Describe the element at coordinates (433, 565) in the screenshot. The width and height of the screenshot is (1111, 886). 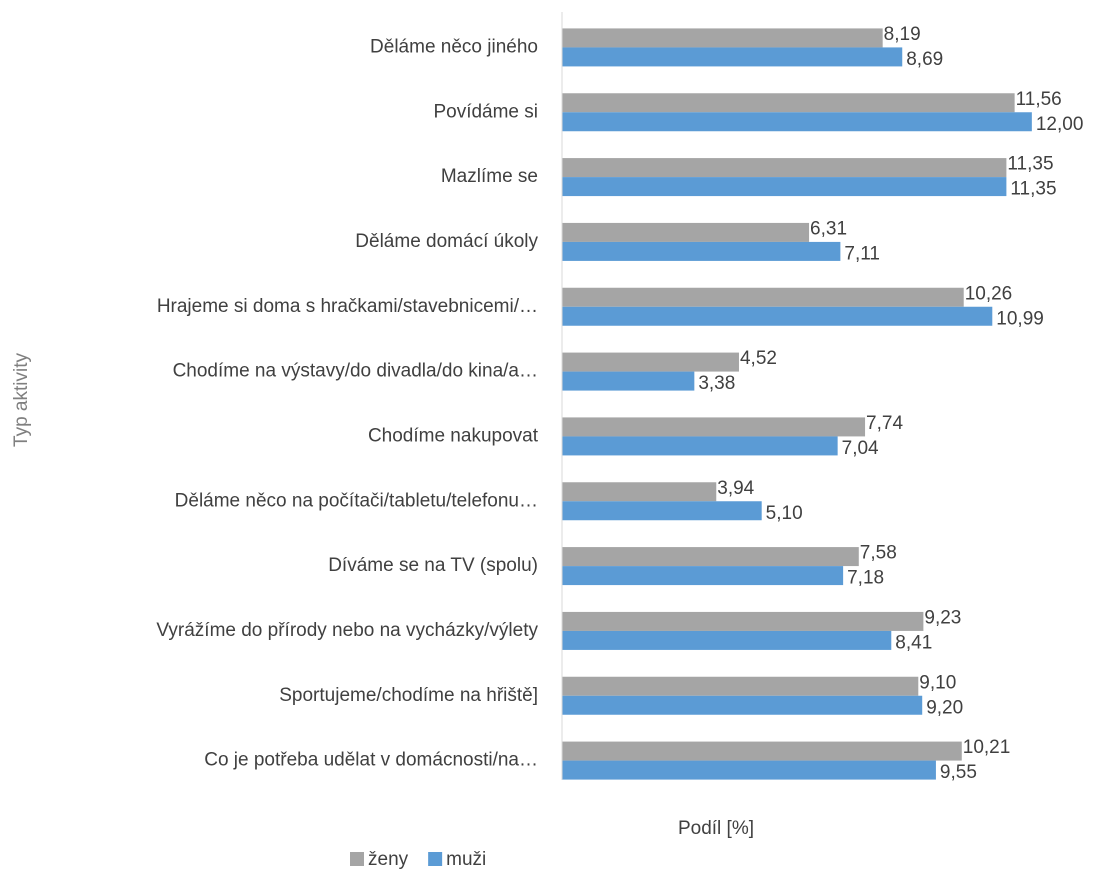
I see `y-tick-label: Díváme se na TV (spolu)` at that location.